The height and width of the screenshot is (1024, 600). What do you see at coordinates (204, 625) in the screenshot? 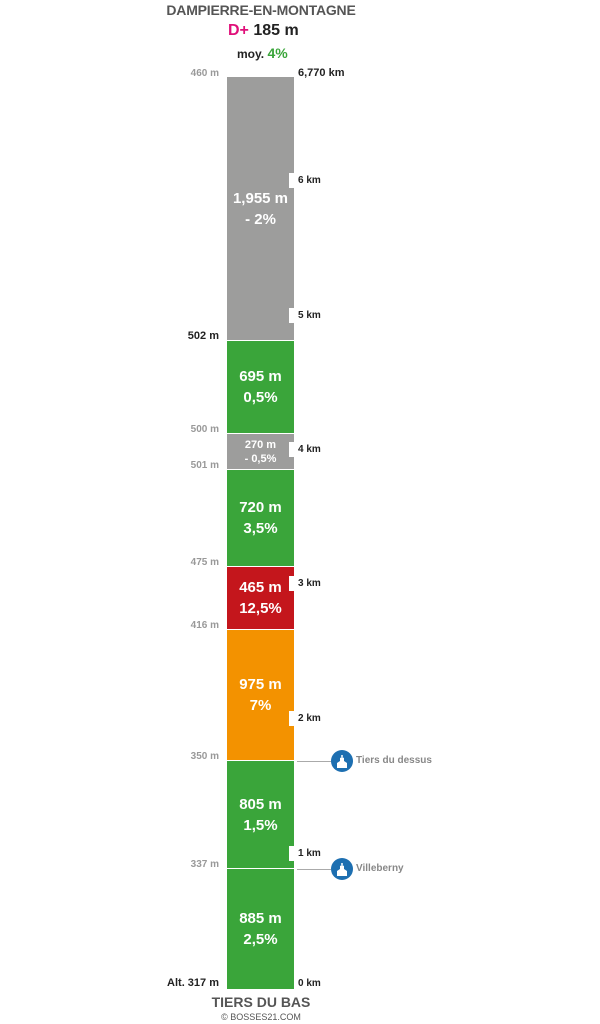
I see `altitude-label: 416 m` at bounding box center [204, 625].